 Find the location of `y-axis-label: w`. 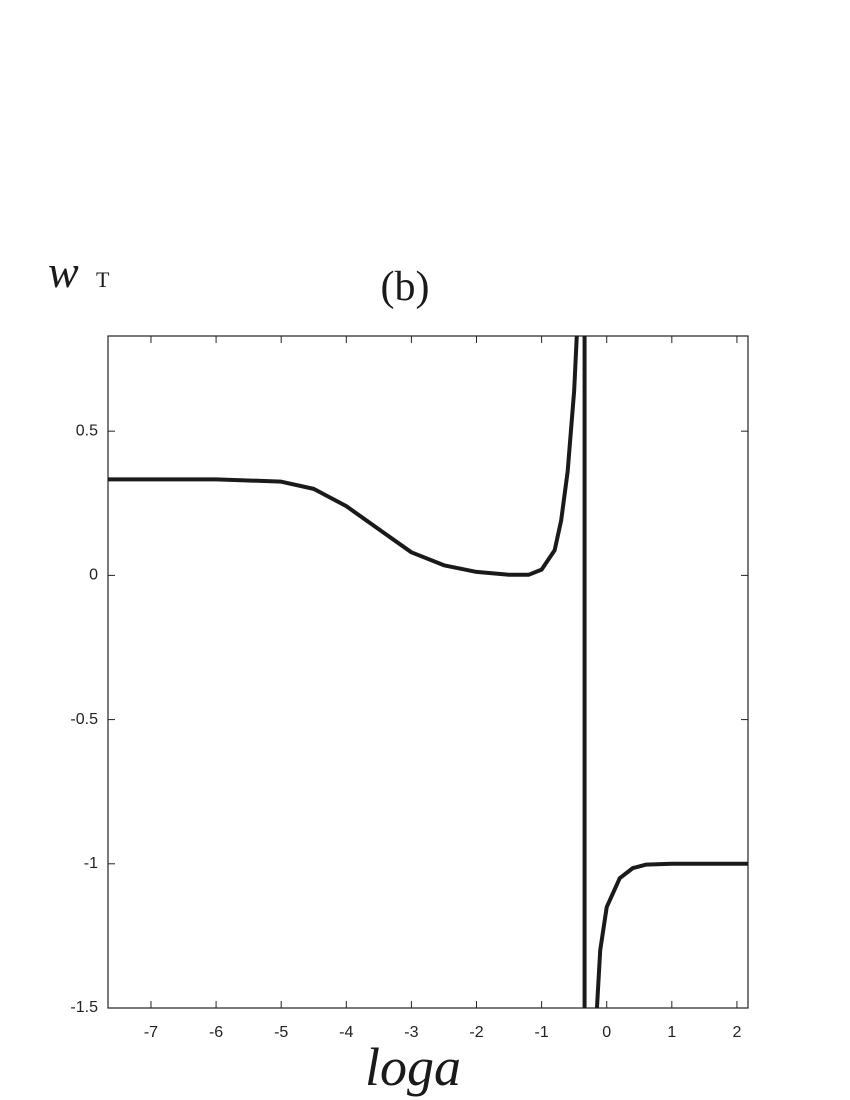

y-axis-label: w is located at coordinates (63, 271).